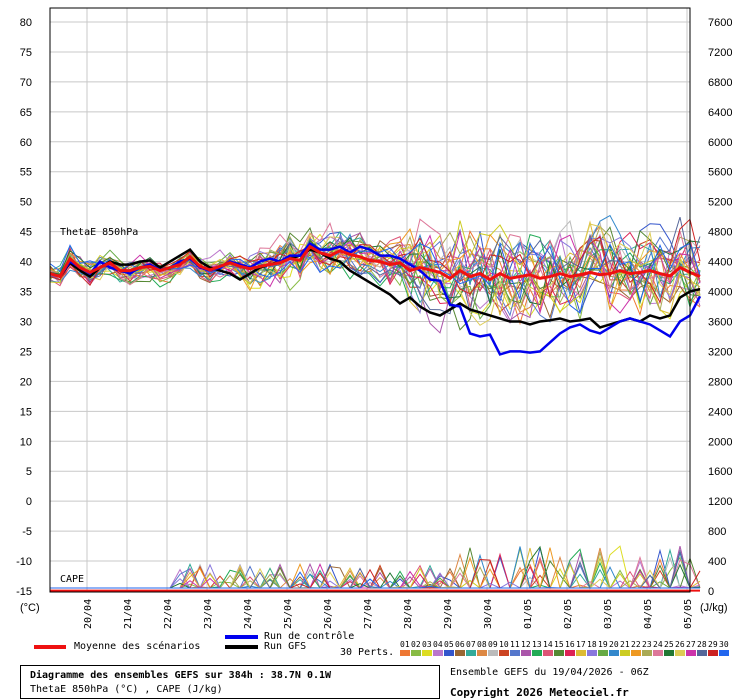 This screenshot has width=740, height=700. What do you see at coordinates (717, 562) in the screenshot?
I see `right-tick-label: 400` at bounding box center [717, 562].